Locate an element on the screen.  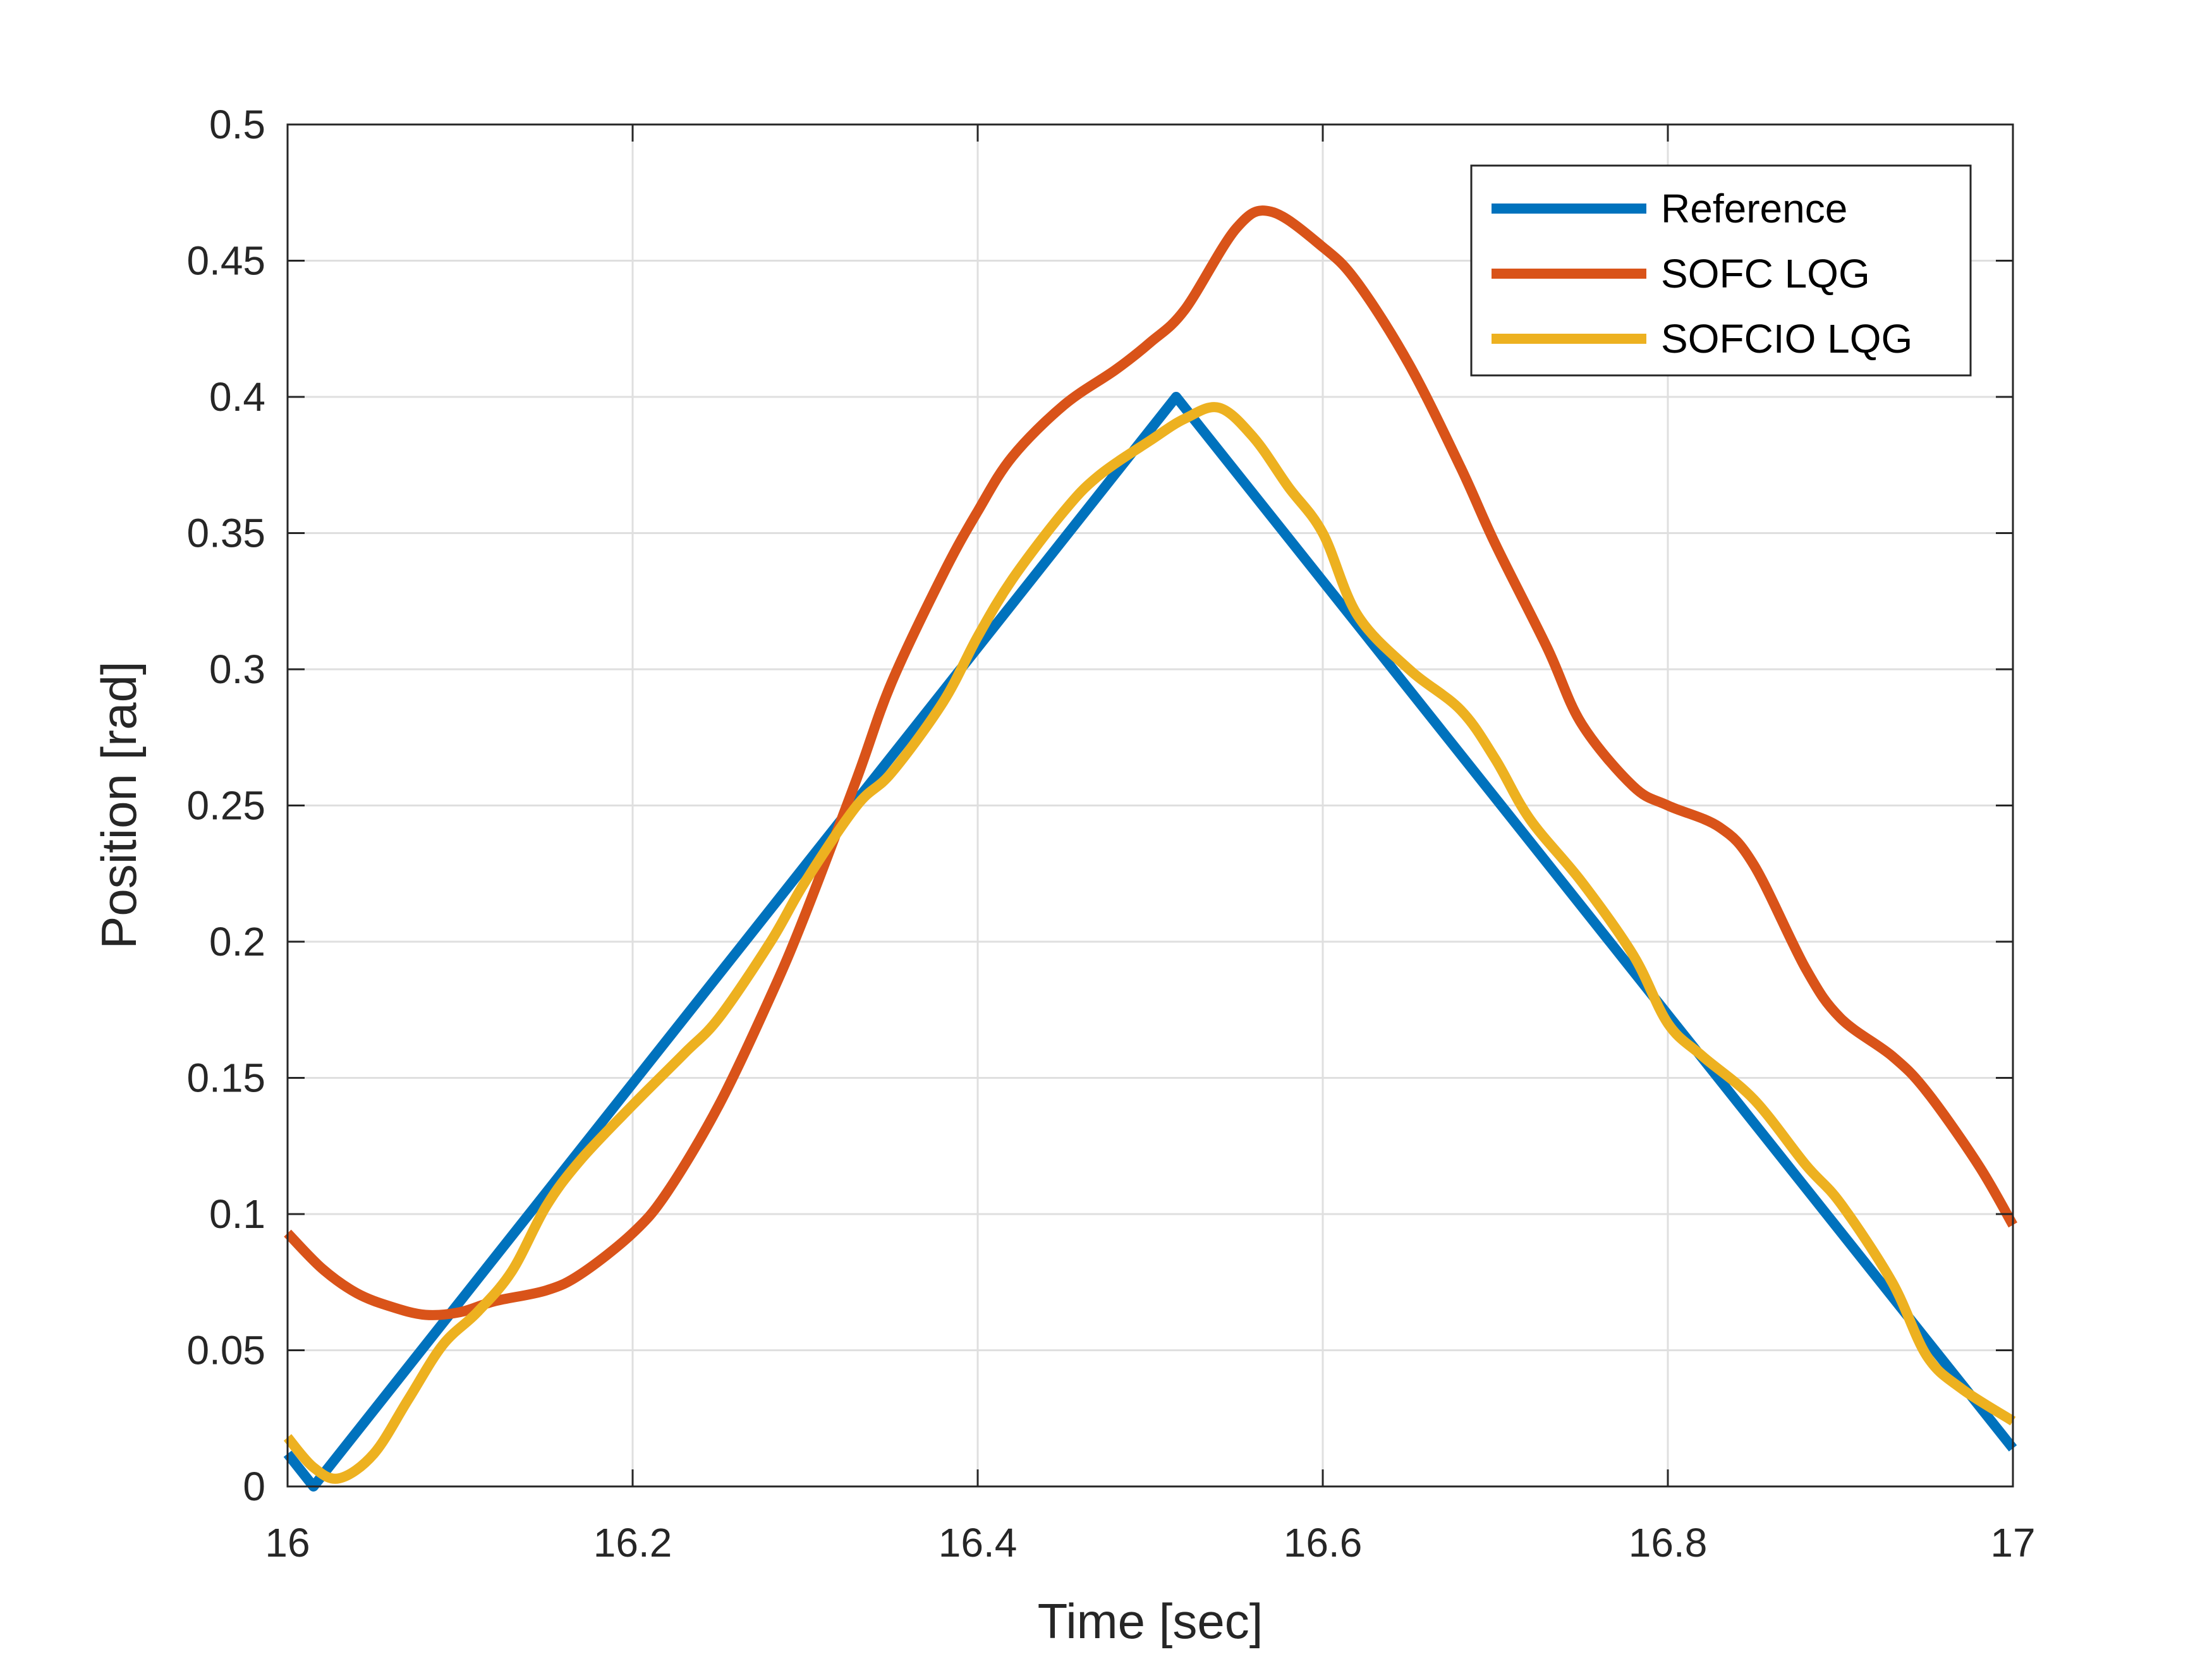
legend-label: SOFCIO LQG is located at coordinates (1786, 339).